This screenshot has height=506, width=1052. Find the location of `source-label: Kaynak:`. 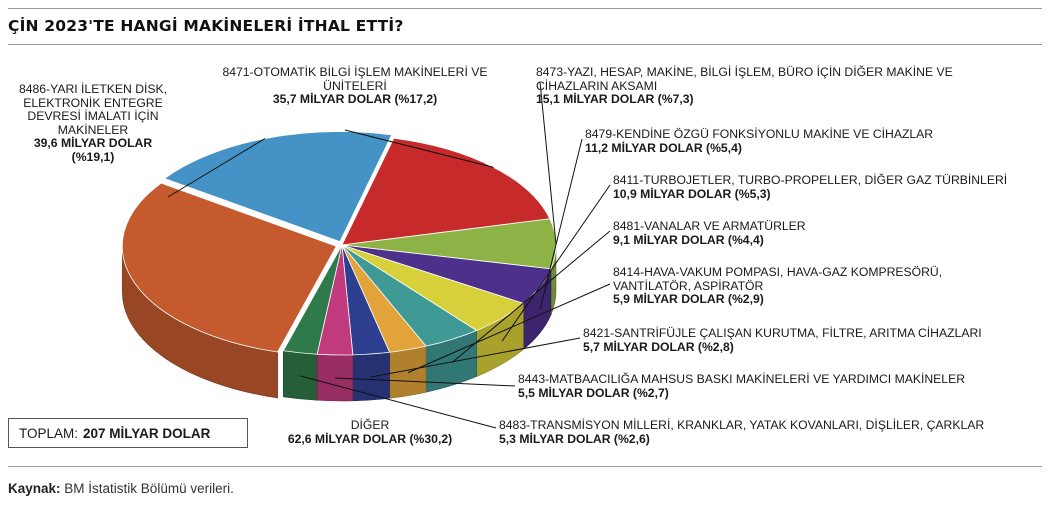

source-label: Kaynak: is located at coordinates (34, 488).